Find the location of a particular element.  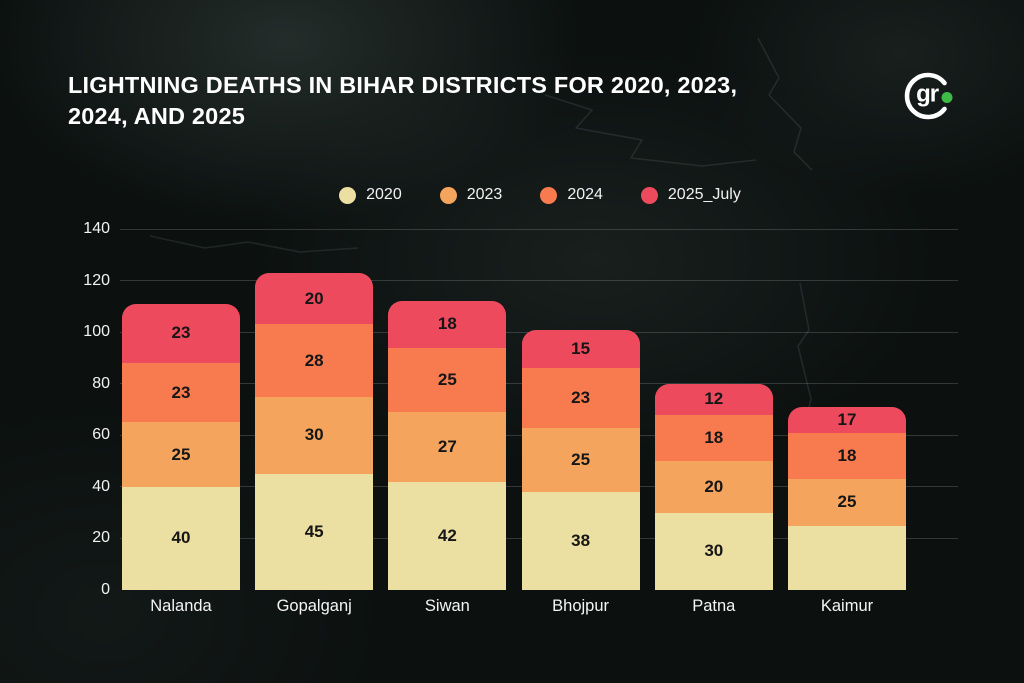

x-axis-tick-gopalganj: Gopalganj is located at coordinates (314, 606).